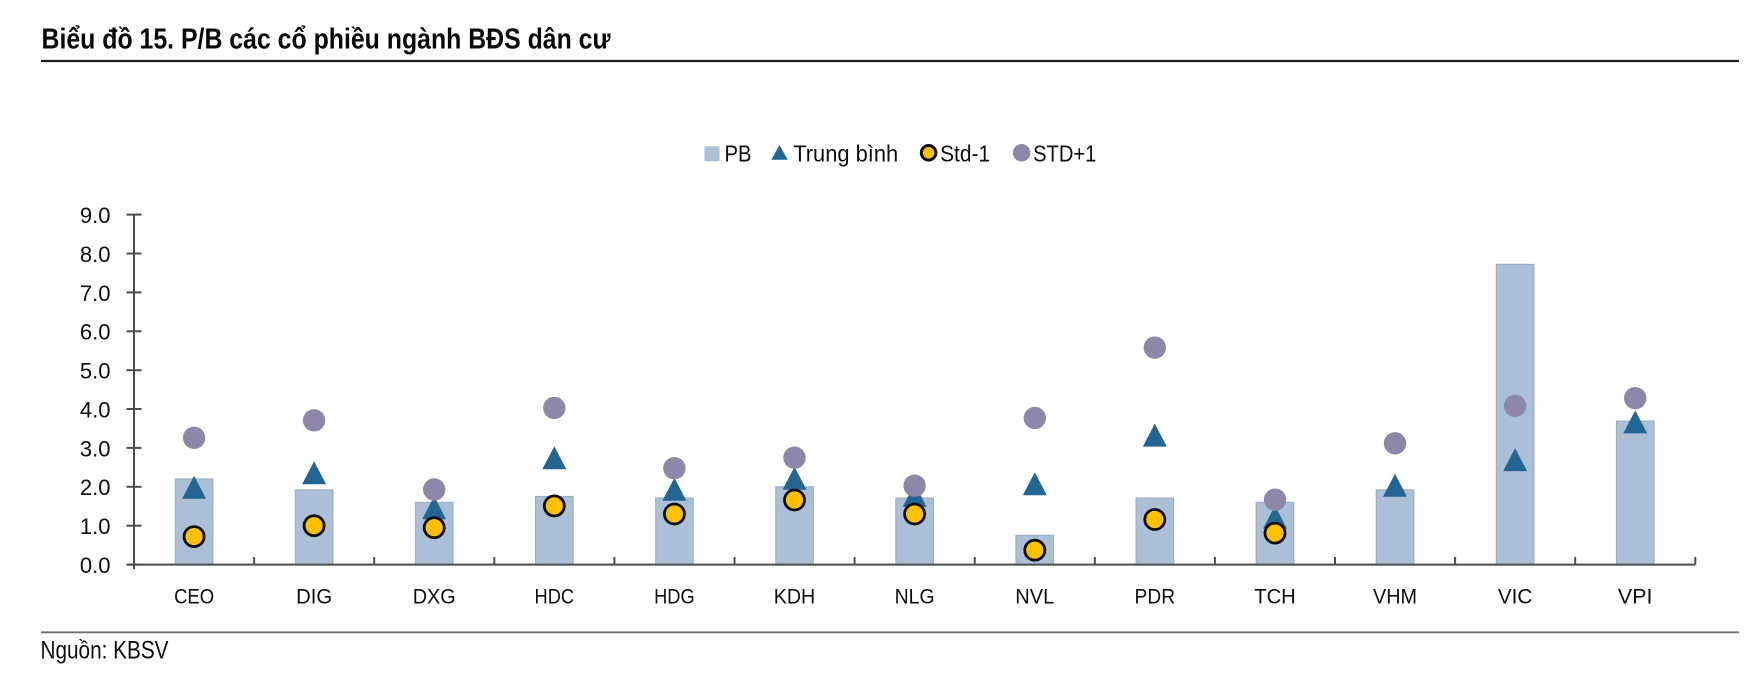  I want to click on svg-text: CEO, so click(194, 597).